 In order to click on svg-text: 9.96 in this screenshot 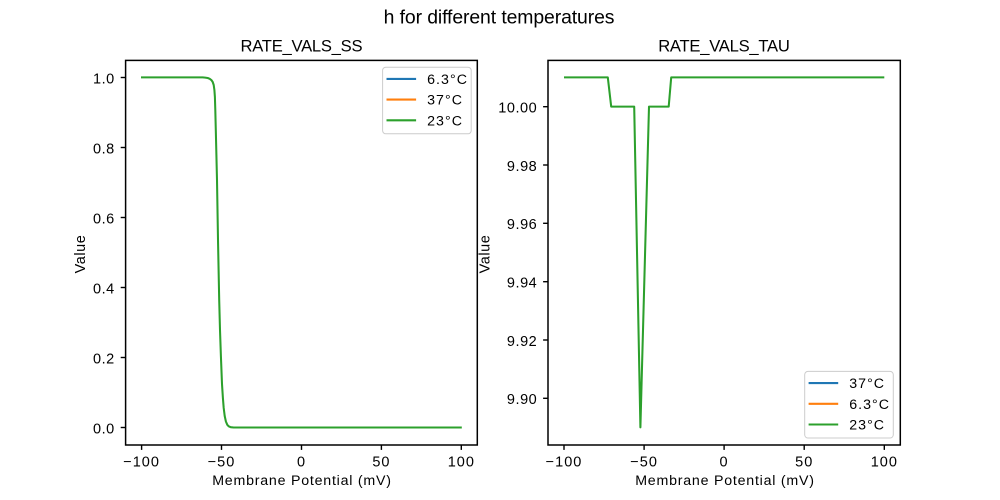, I will do `click(522, 225)`.